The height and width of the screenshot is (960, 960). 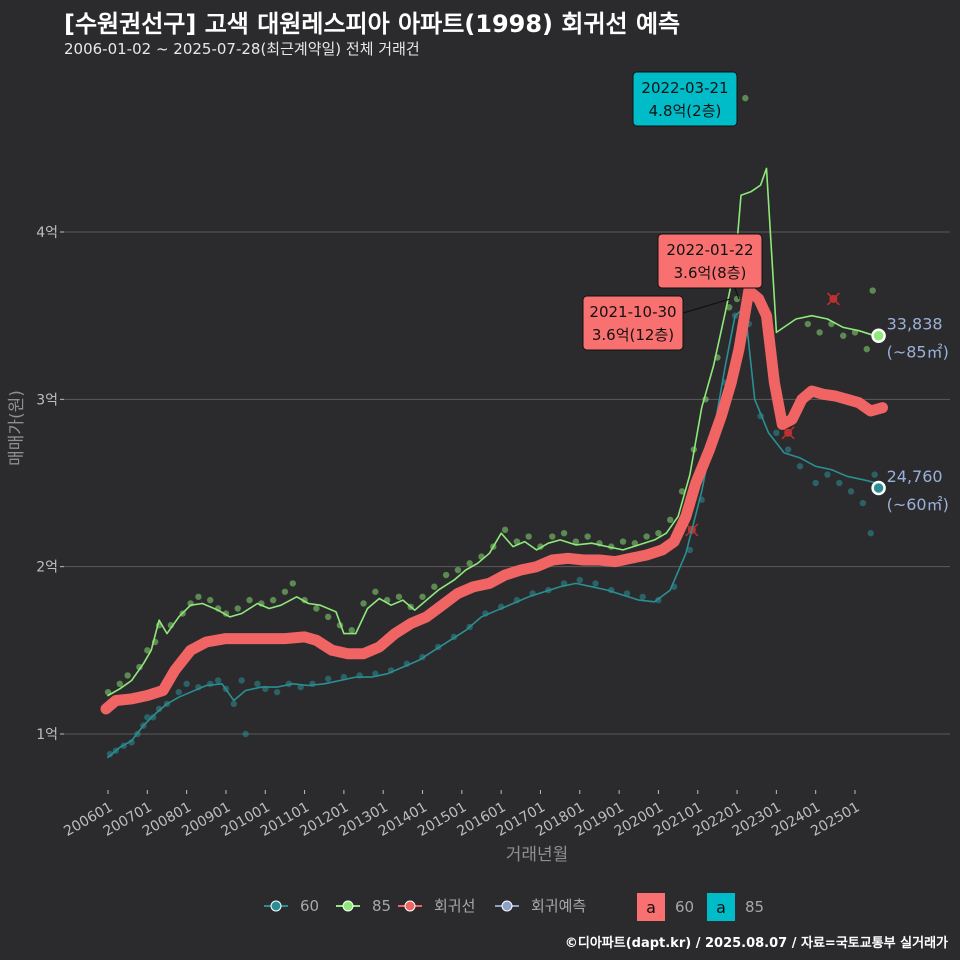 What do you see at coordinates (878, 335) in the screenshot?
I see `end-point-marker` at bounding box center [878, 335].